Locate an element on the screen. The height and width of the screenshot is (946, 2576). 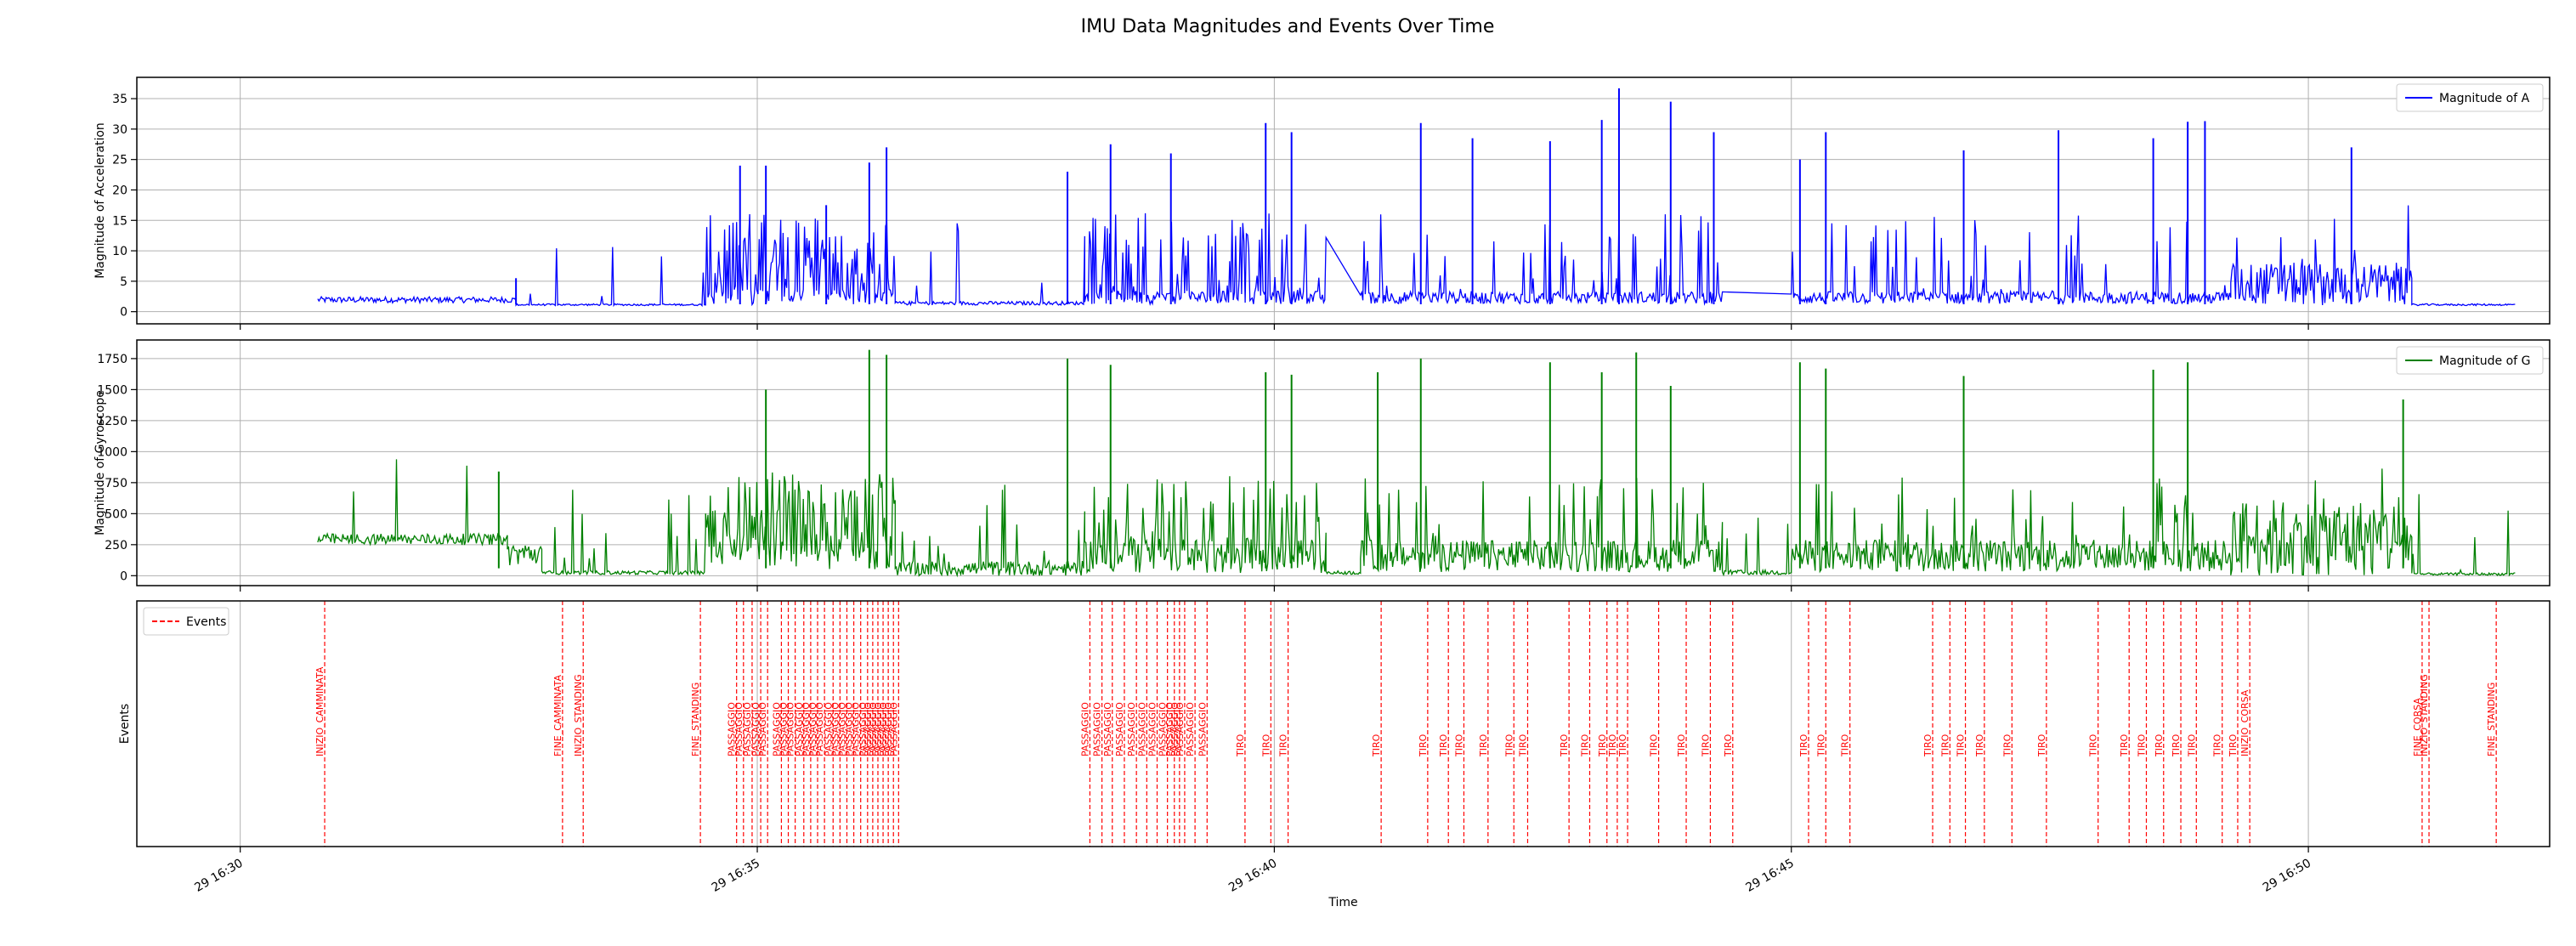
event-label-32: PASSAGGIO is located at coordinates (1131, 729).